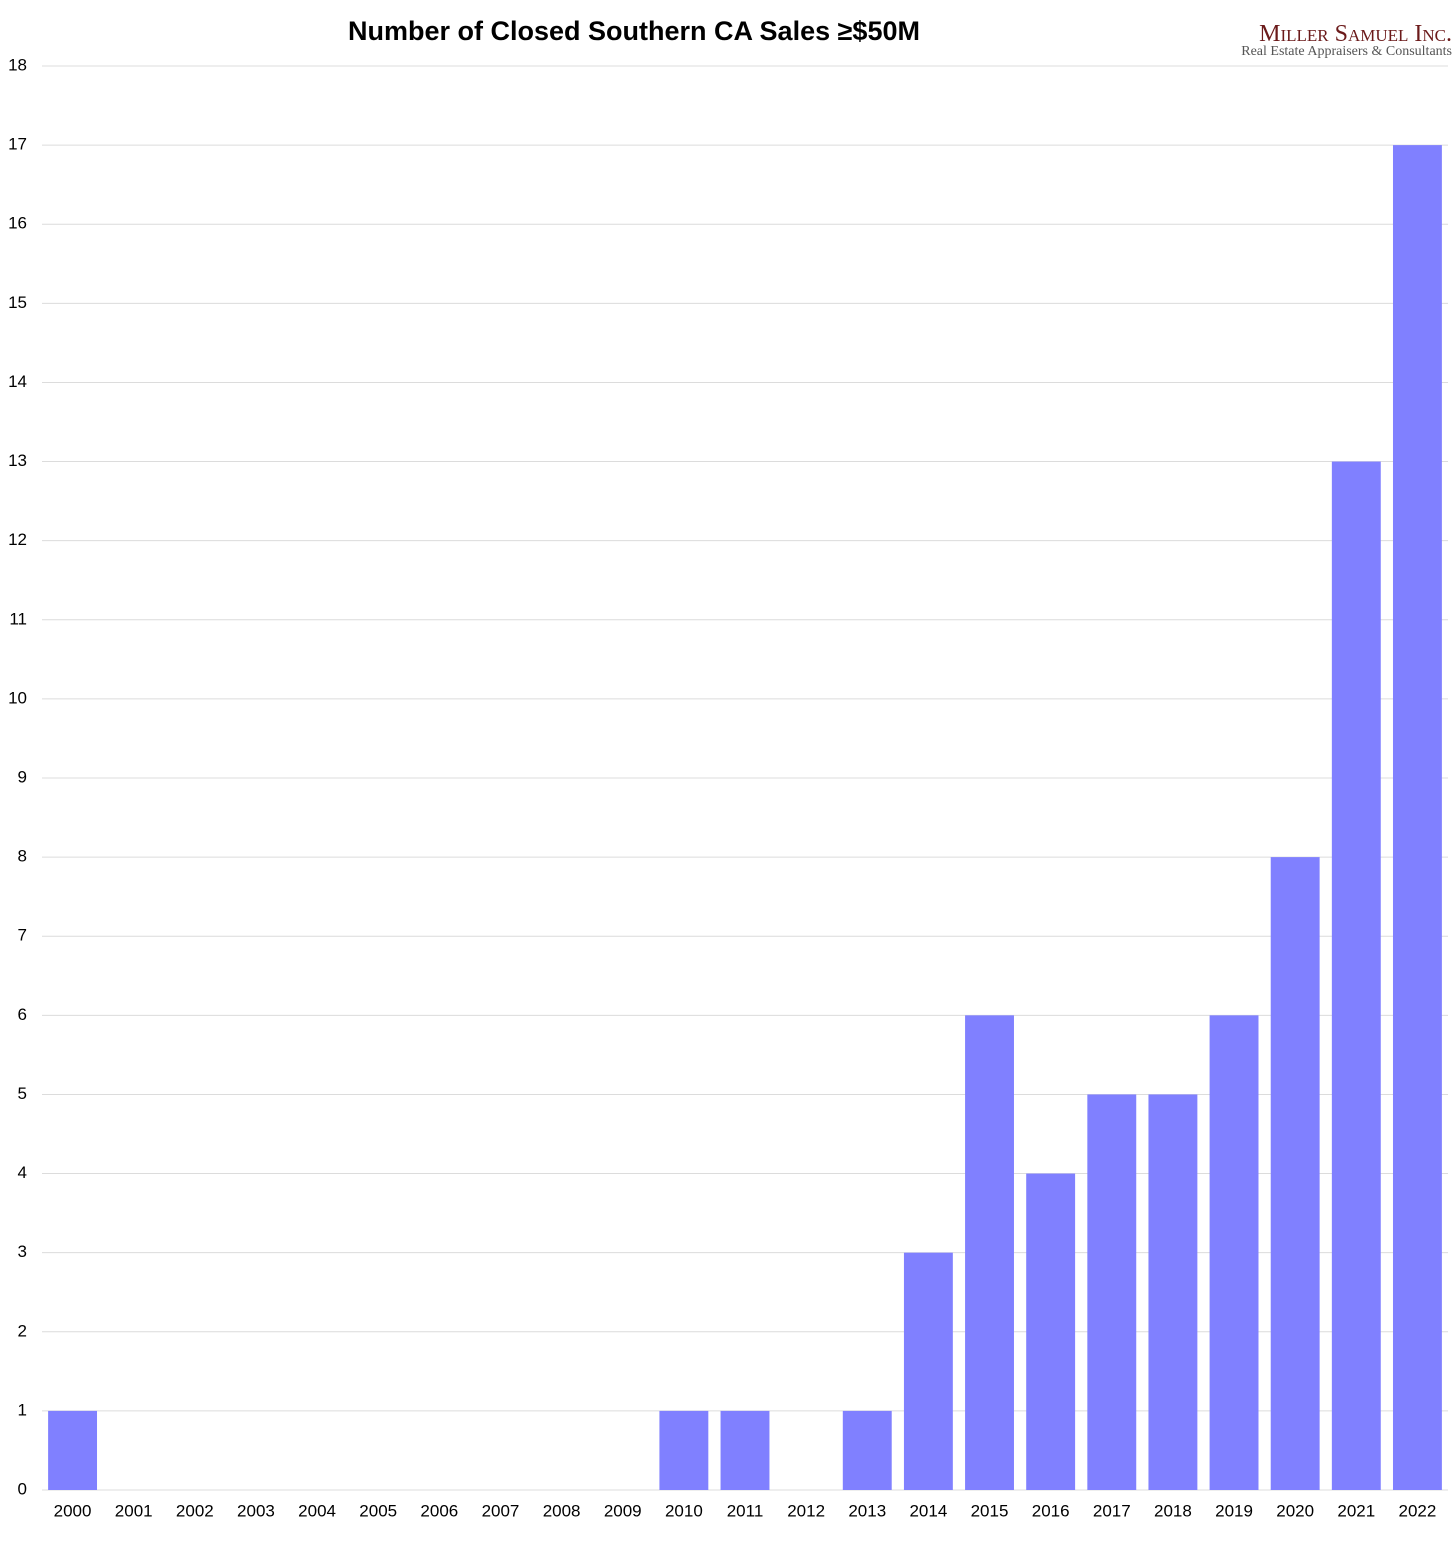 The image size is (1456, 1543). I want to click on y-tick-label: 7, so click(22, 935).